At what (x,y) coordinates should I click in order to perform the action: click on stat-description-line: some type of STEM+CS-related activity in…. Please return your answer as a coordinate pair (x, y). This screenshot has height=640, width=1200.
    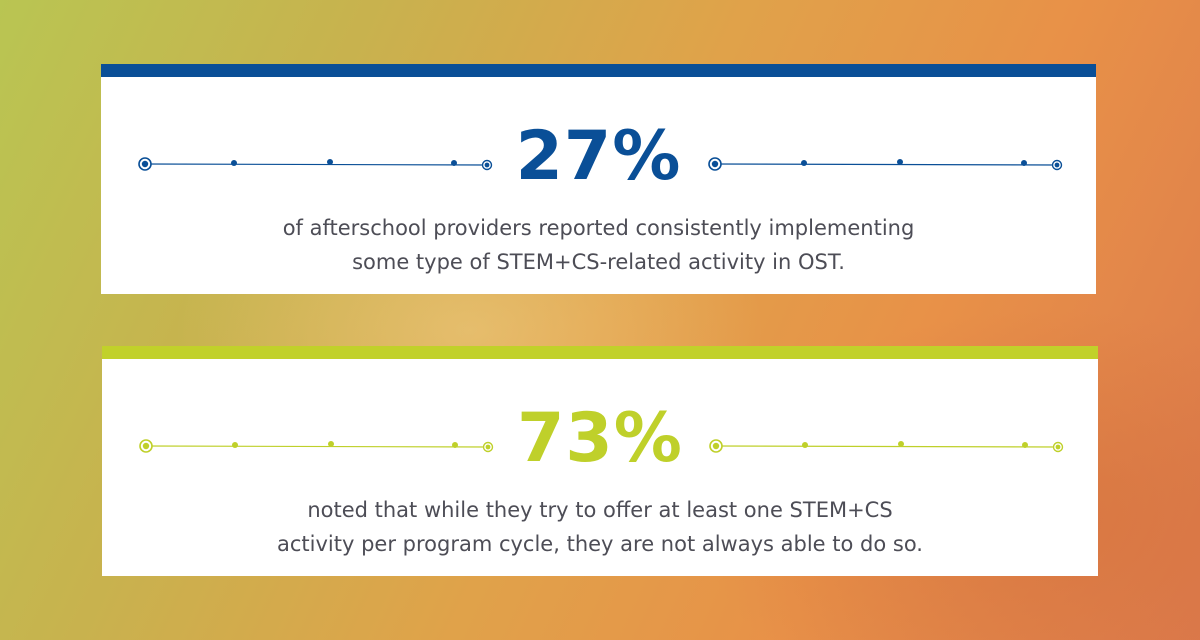
    Looking at the image, I should click on (598, 262).